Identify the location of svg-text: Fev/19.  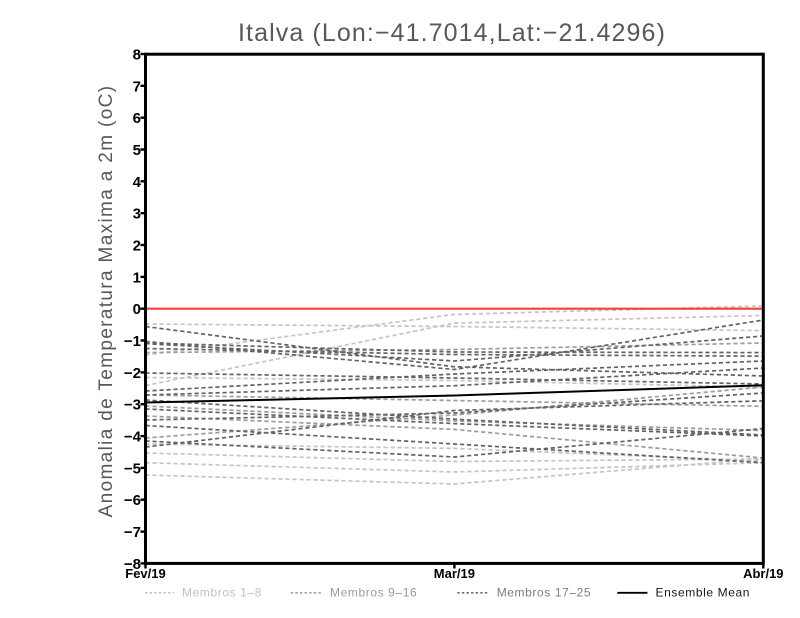
(145, 573).